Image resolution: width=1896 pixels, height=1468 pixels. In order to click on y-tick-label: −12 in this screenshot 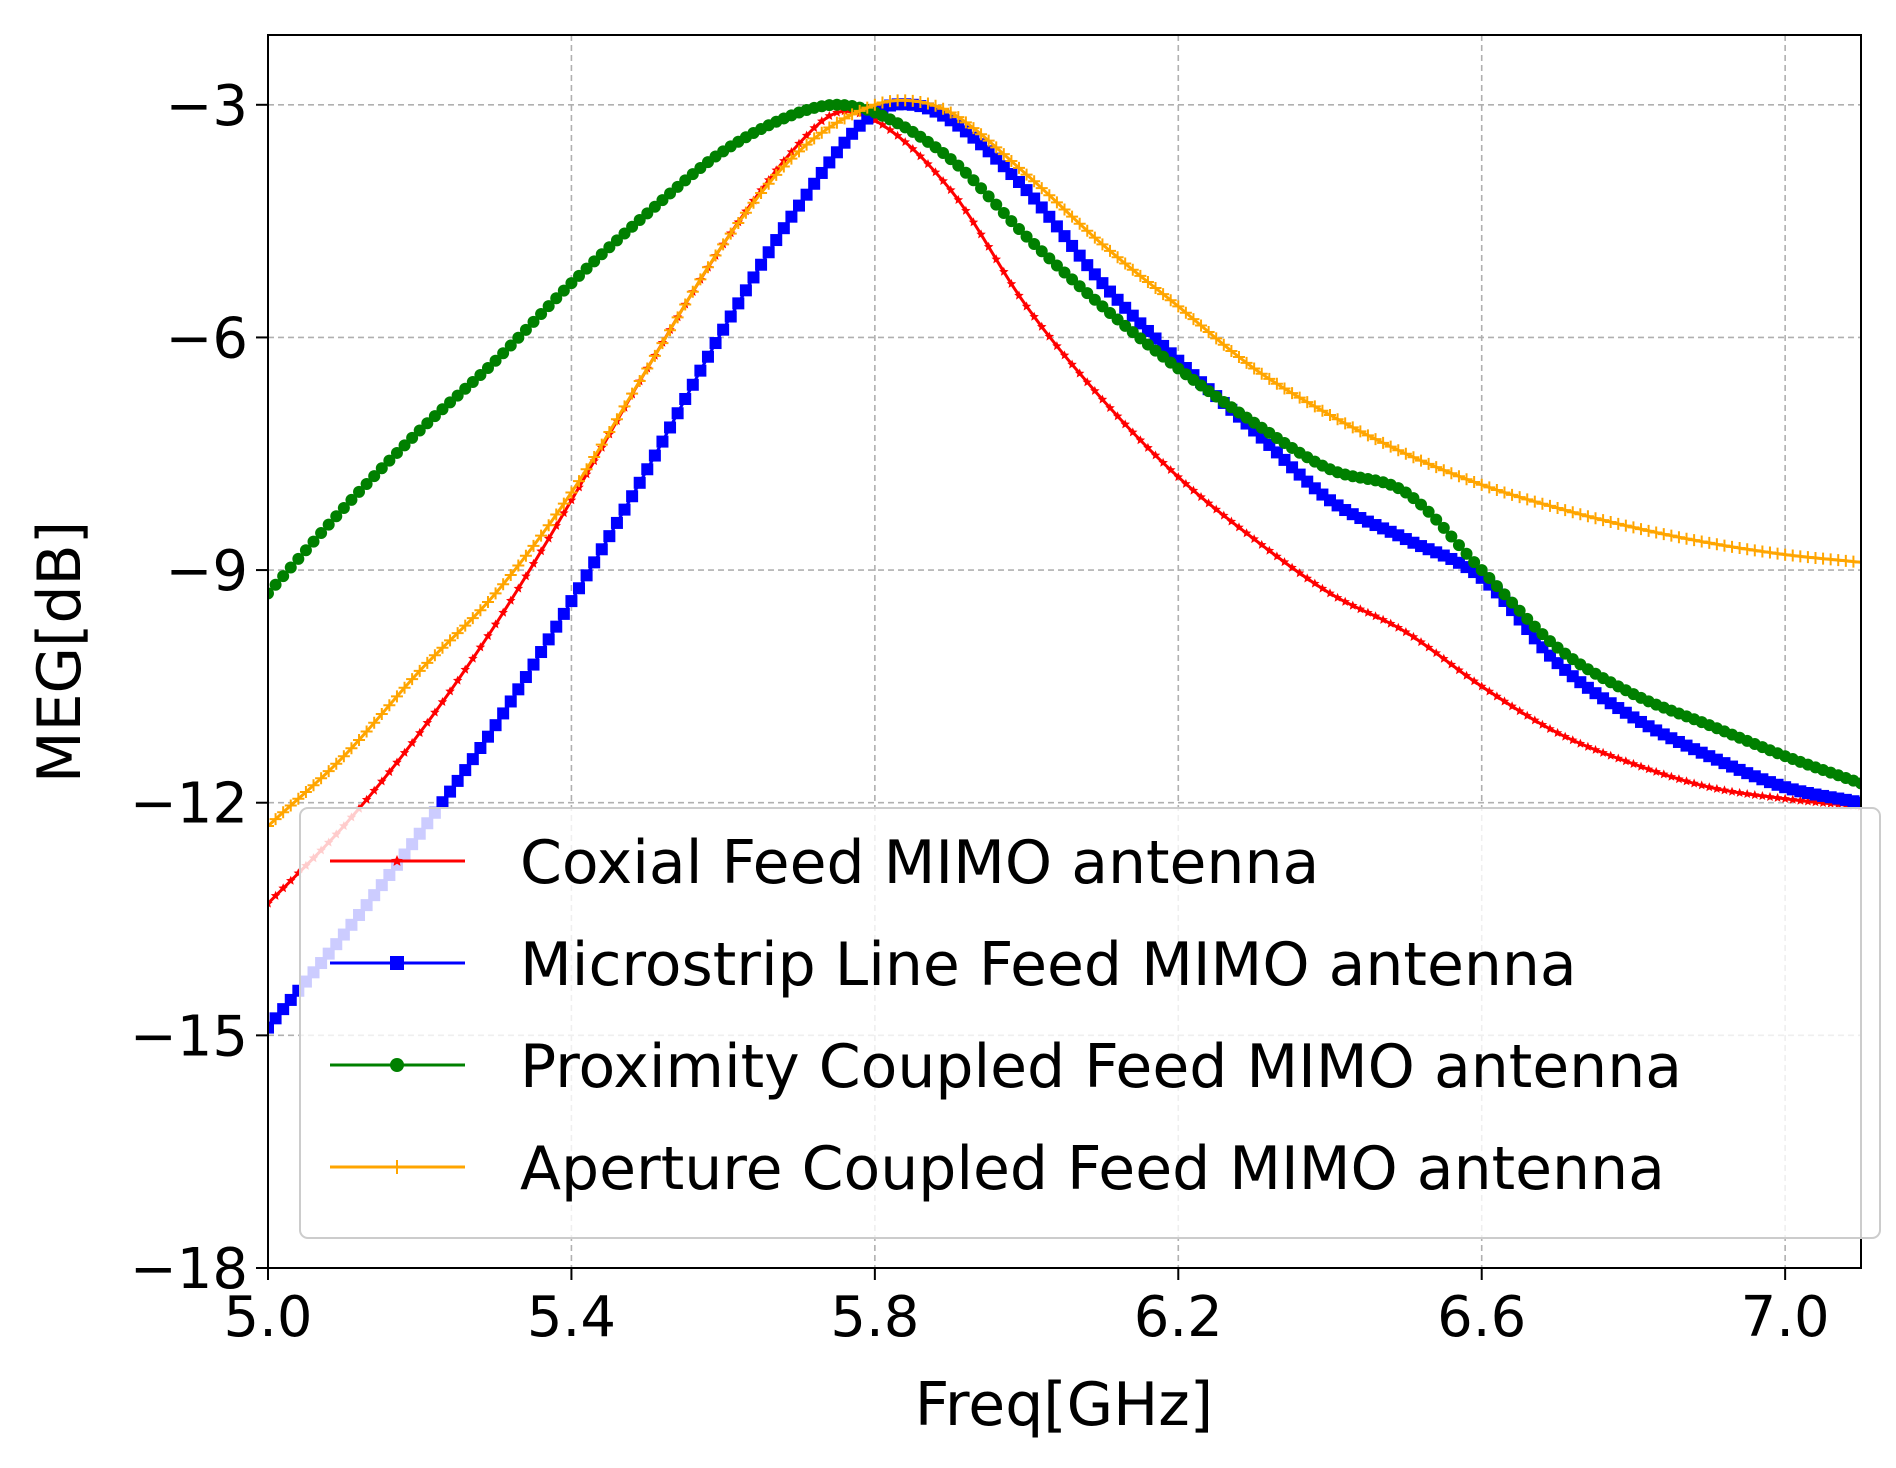, I will do `click(189, 804)`.